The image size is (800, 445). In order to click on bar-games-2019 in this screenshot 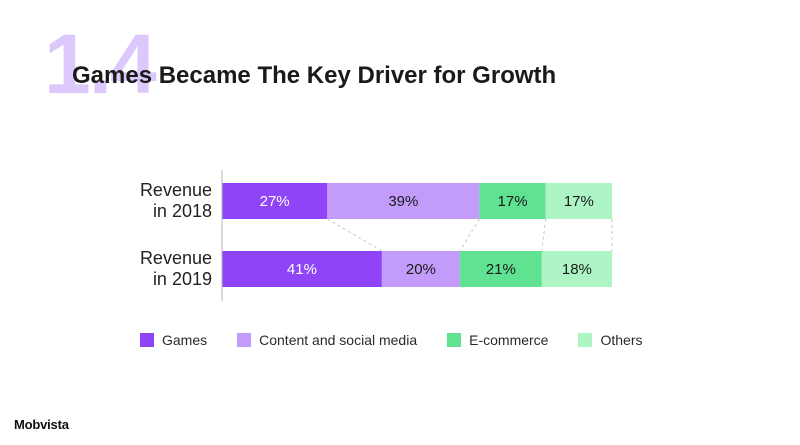, I will do `click(302, 269)`.